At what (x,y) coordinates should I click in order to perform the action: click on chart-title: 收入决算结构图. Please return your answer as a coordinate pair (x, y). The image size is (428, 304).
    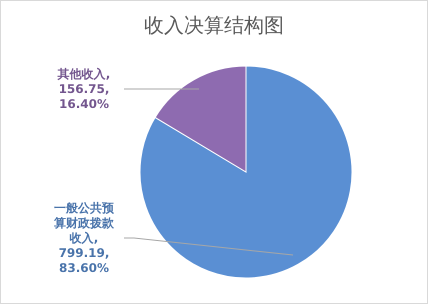
    Looking at the image, I should click on (214, 25).